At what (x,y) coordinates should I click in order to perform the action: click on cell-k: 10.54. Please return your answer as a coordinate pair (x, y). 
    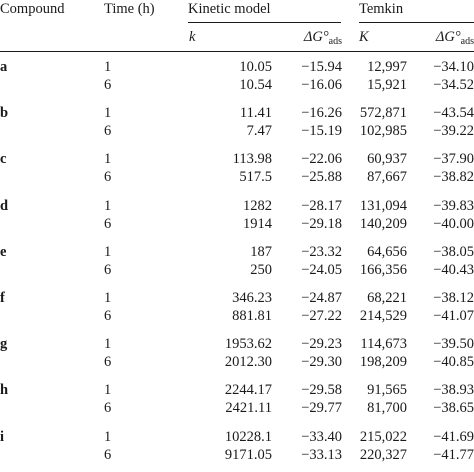
    Looking at the image, I should click on (255, 85).